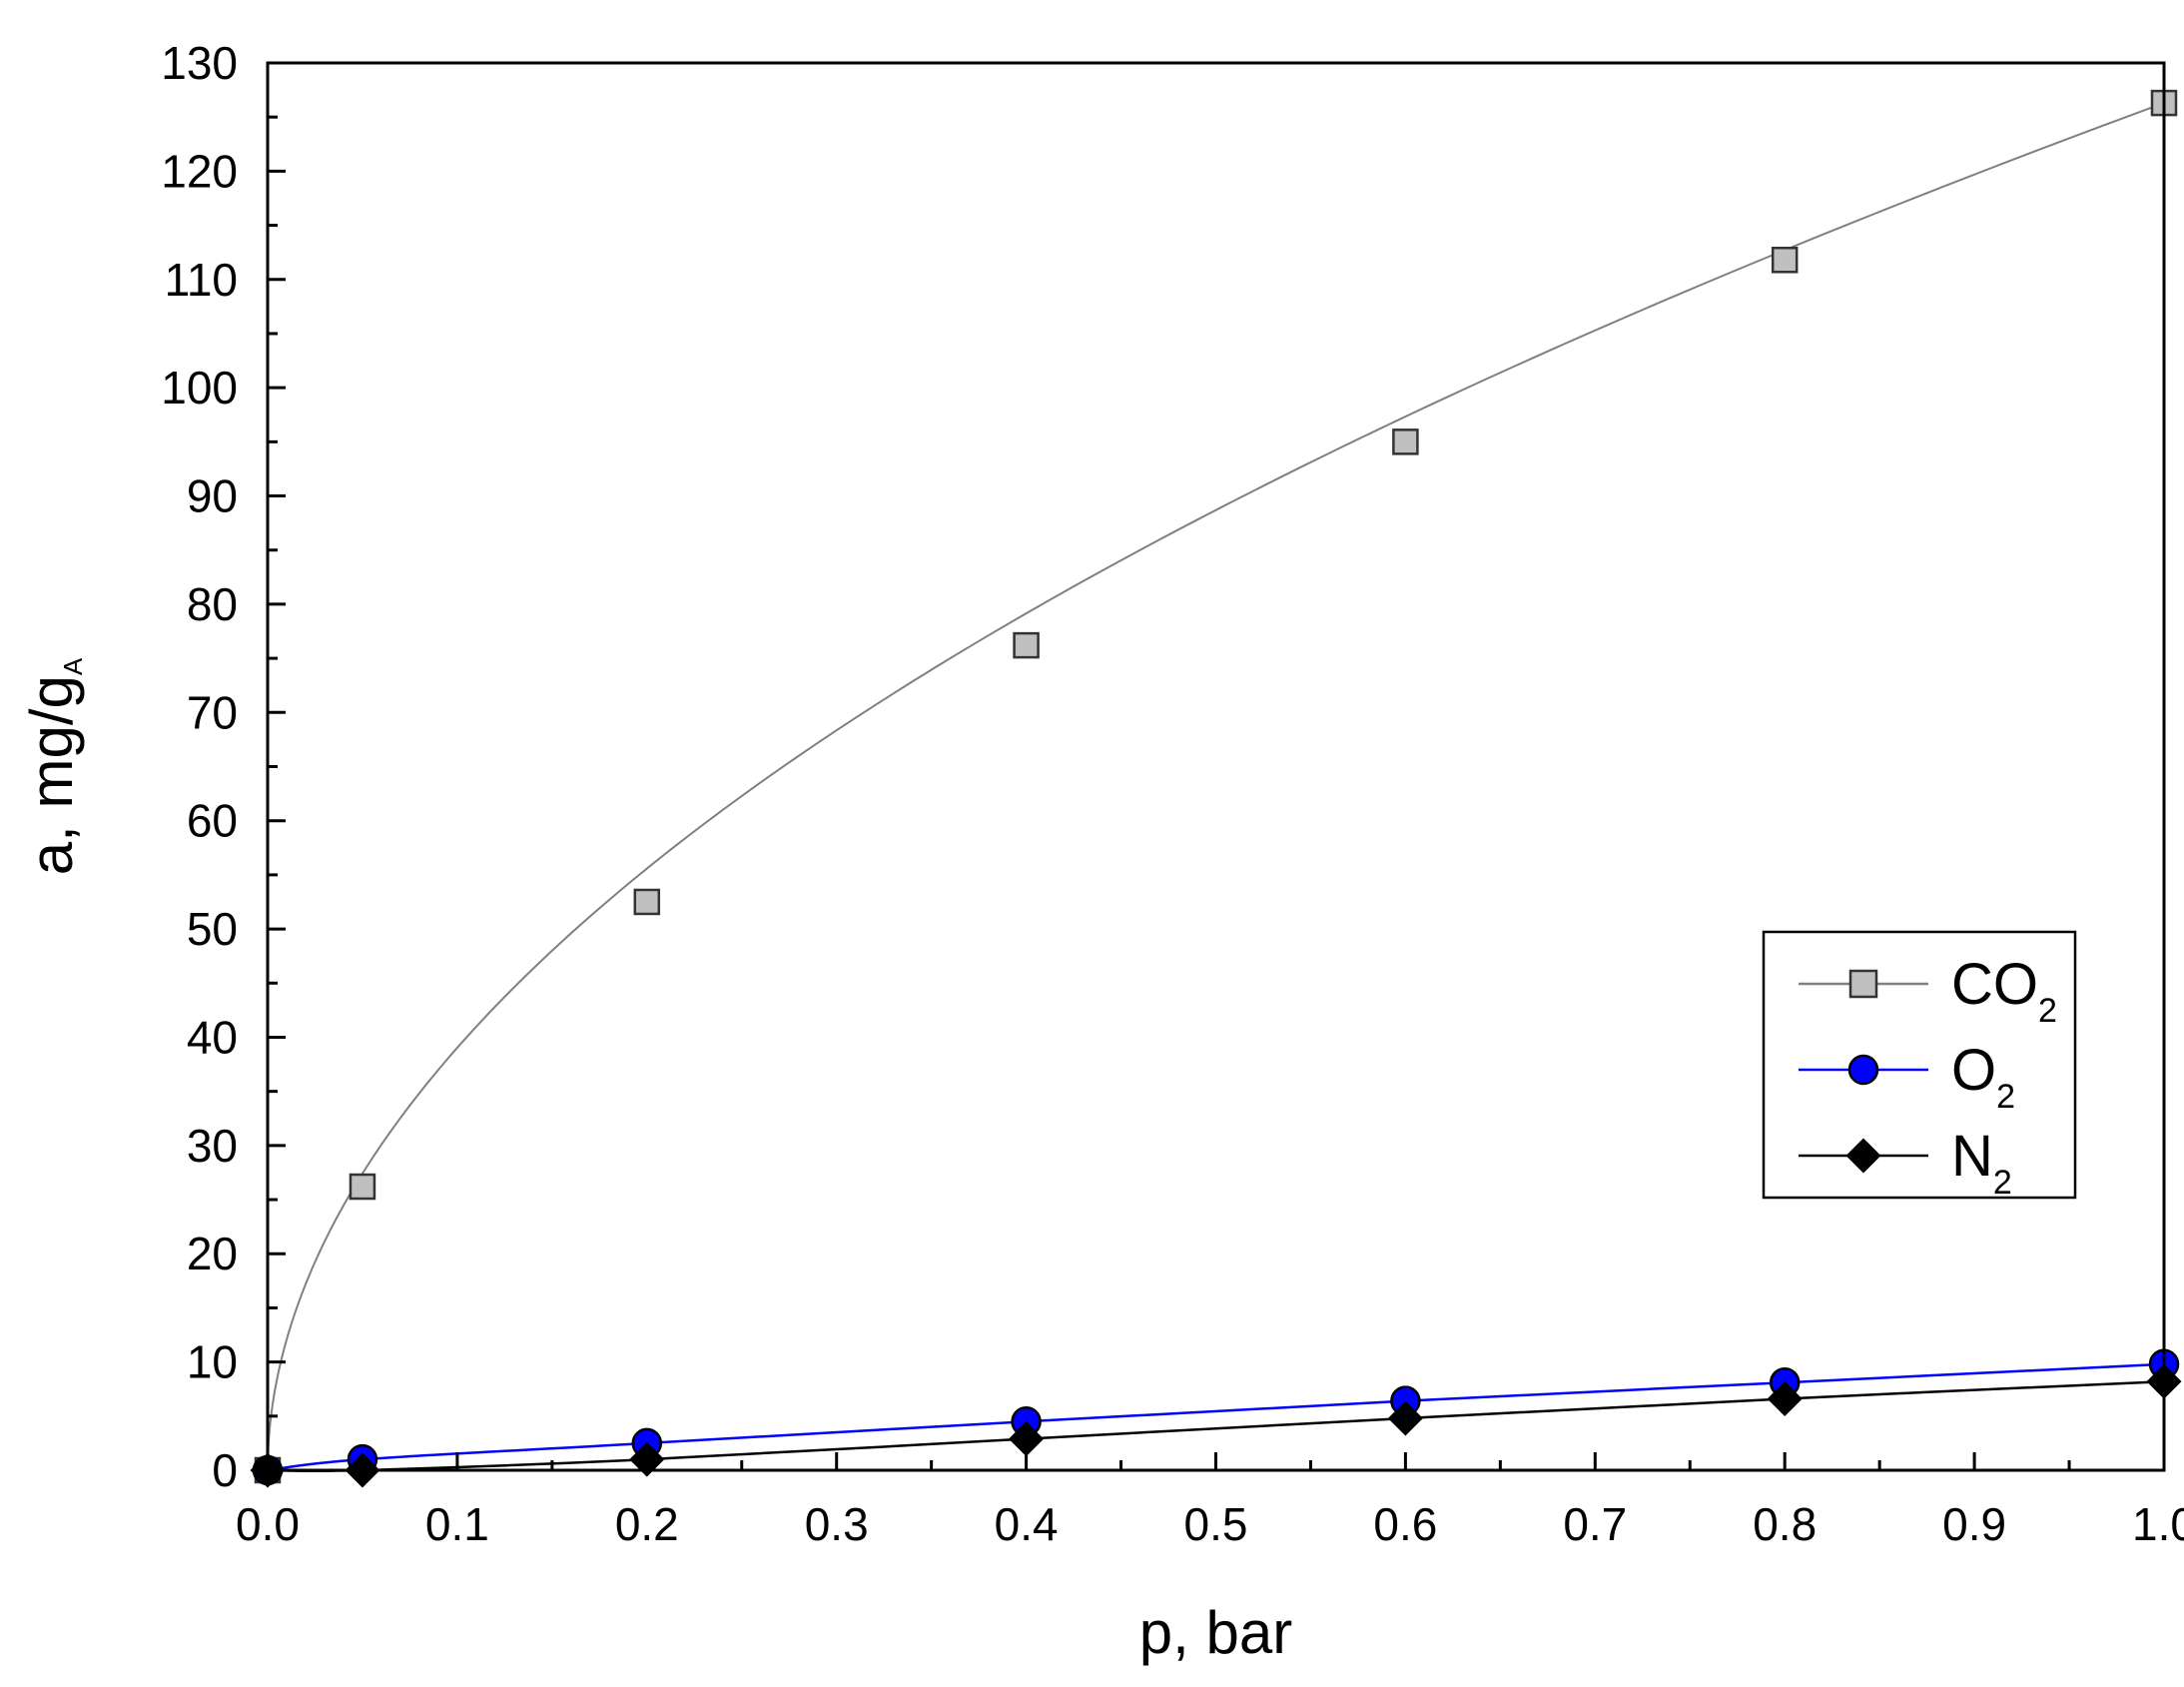 This screenshot has width=2184, height=1687. What do you see at coordinates (225, 1470) in the screenshot?
I see `y-tick-label: 0` at bounding box center [225, 1470].